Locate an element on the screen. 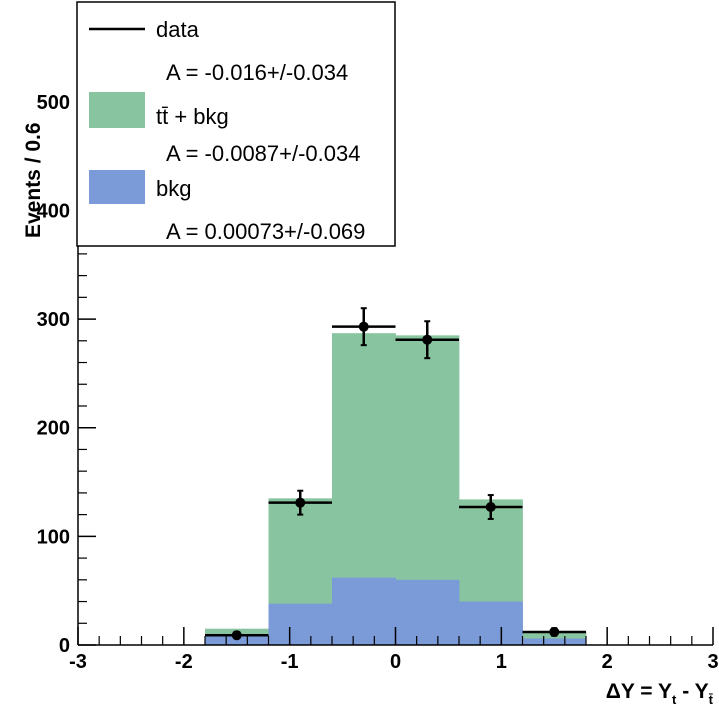 Image resolution: width=719 pixels, height=723 pixels. x-tick-label-5: 2 is located at coordinates (607, 662).